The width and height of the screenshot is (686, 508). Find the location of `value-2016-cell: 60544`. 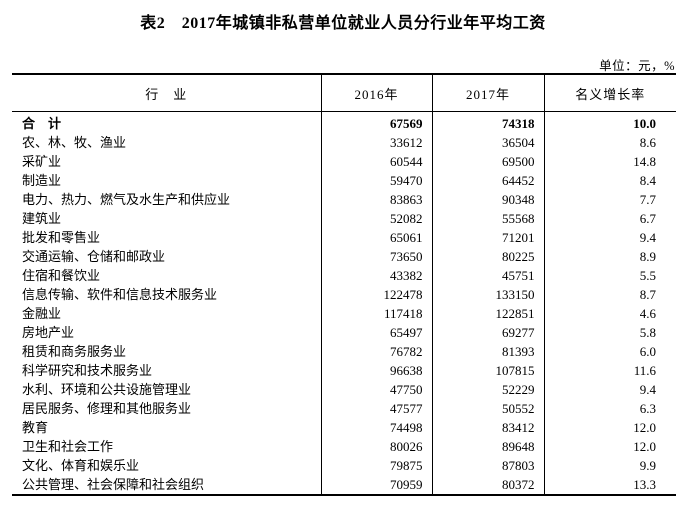

value-2016-cell: 60544 is located at coordinates (377, 161).